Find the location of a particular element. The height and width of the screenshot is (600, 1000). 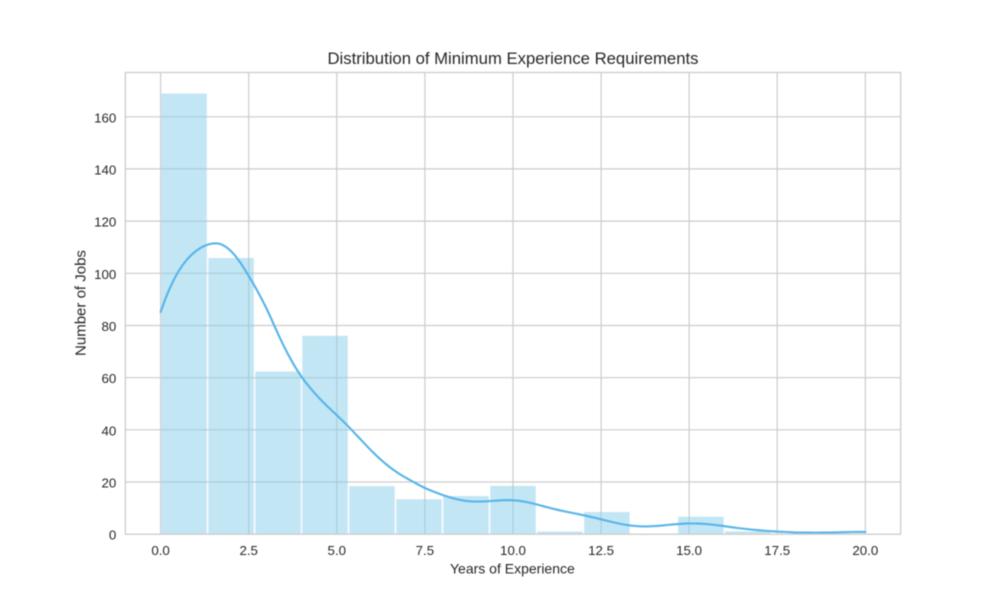

svg-text: 60 is located at coordinates (109, 378).